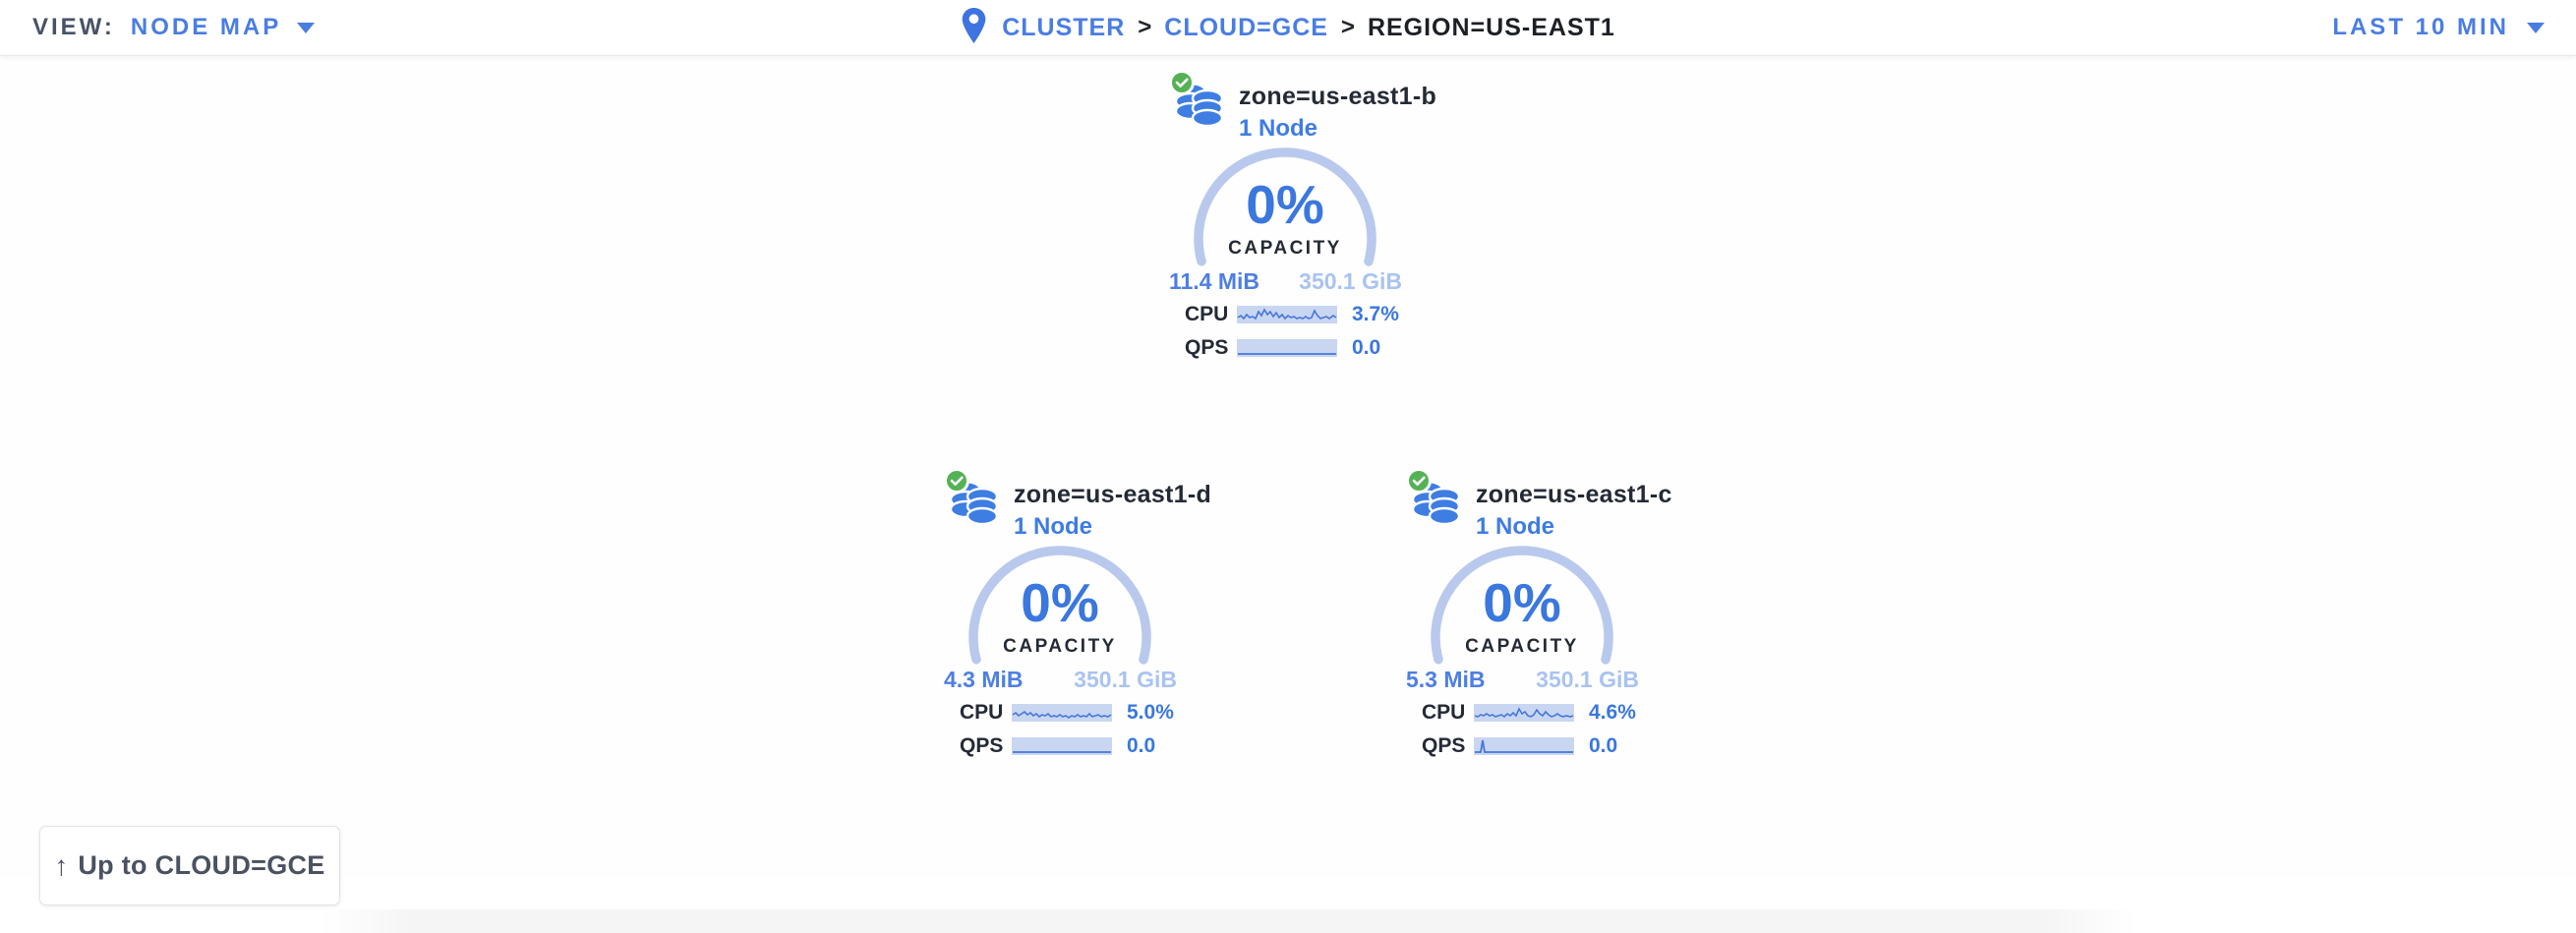 The image size is (2576, 933). I want to click on bottom-panel-edge, so click(1228, 921).